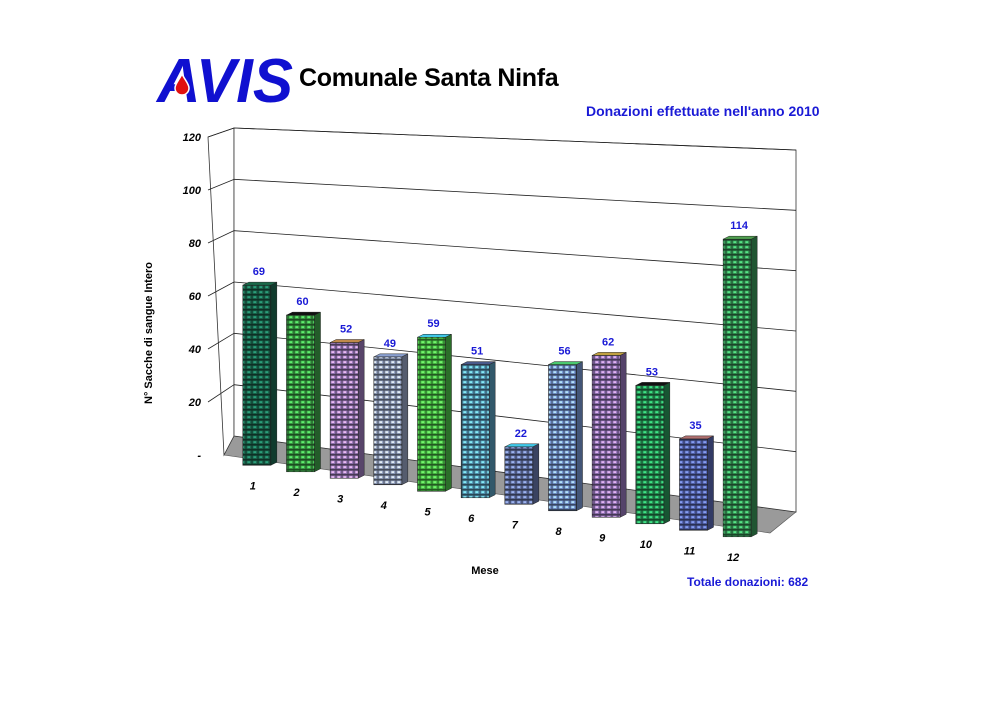 This screenshot has width=1000, height=707. What do you see at coordinates (195, 297) in the screenshot?
I see `y-tick-label: 60` at bounding box center [195, 297].